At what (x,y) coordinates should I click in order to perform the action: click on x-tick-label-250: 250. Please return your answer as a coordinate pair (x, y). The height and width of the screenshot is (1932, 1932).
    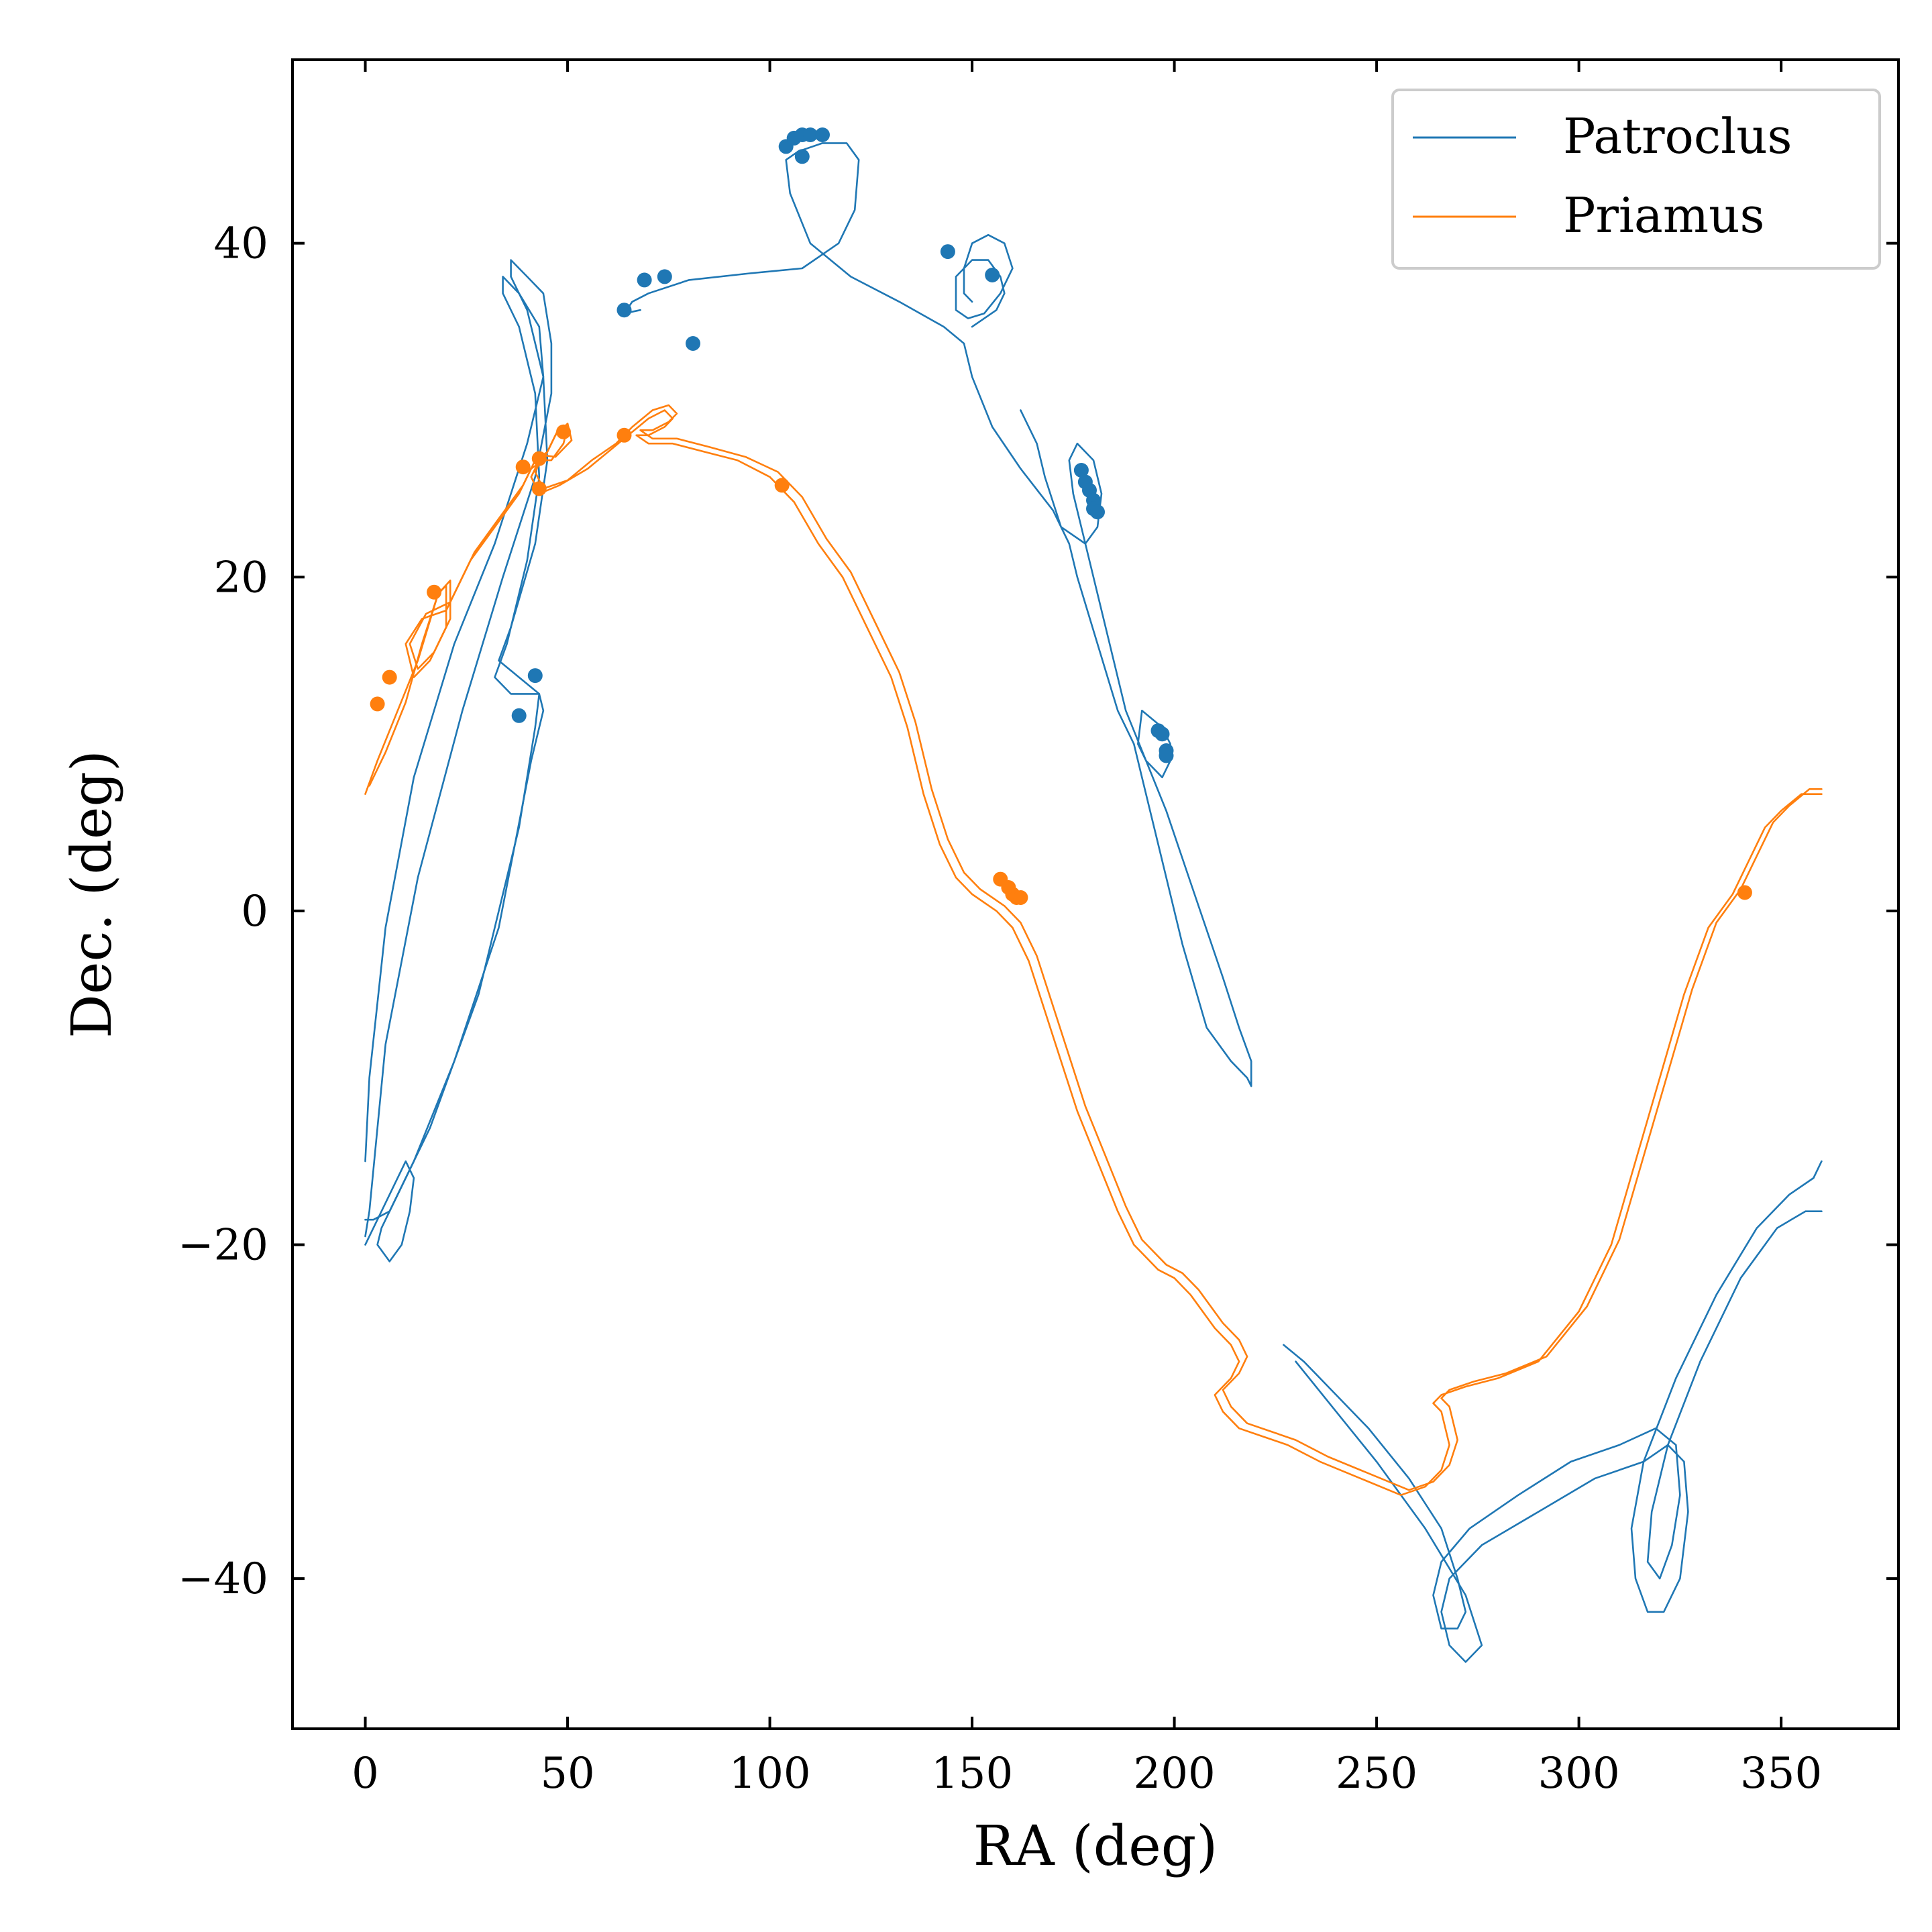
    Looking at the image, I should click on (1376, 1774).